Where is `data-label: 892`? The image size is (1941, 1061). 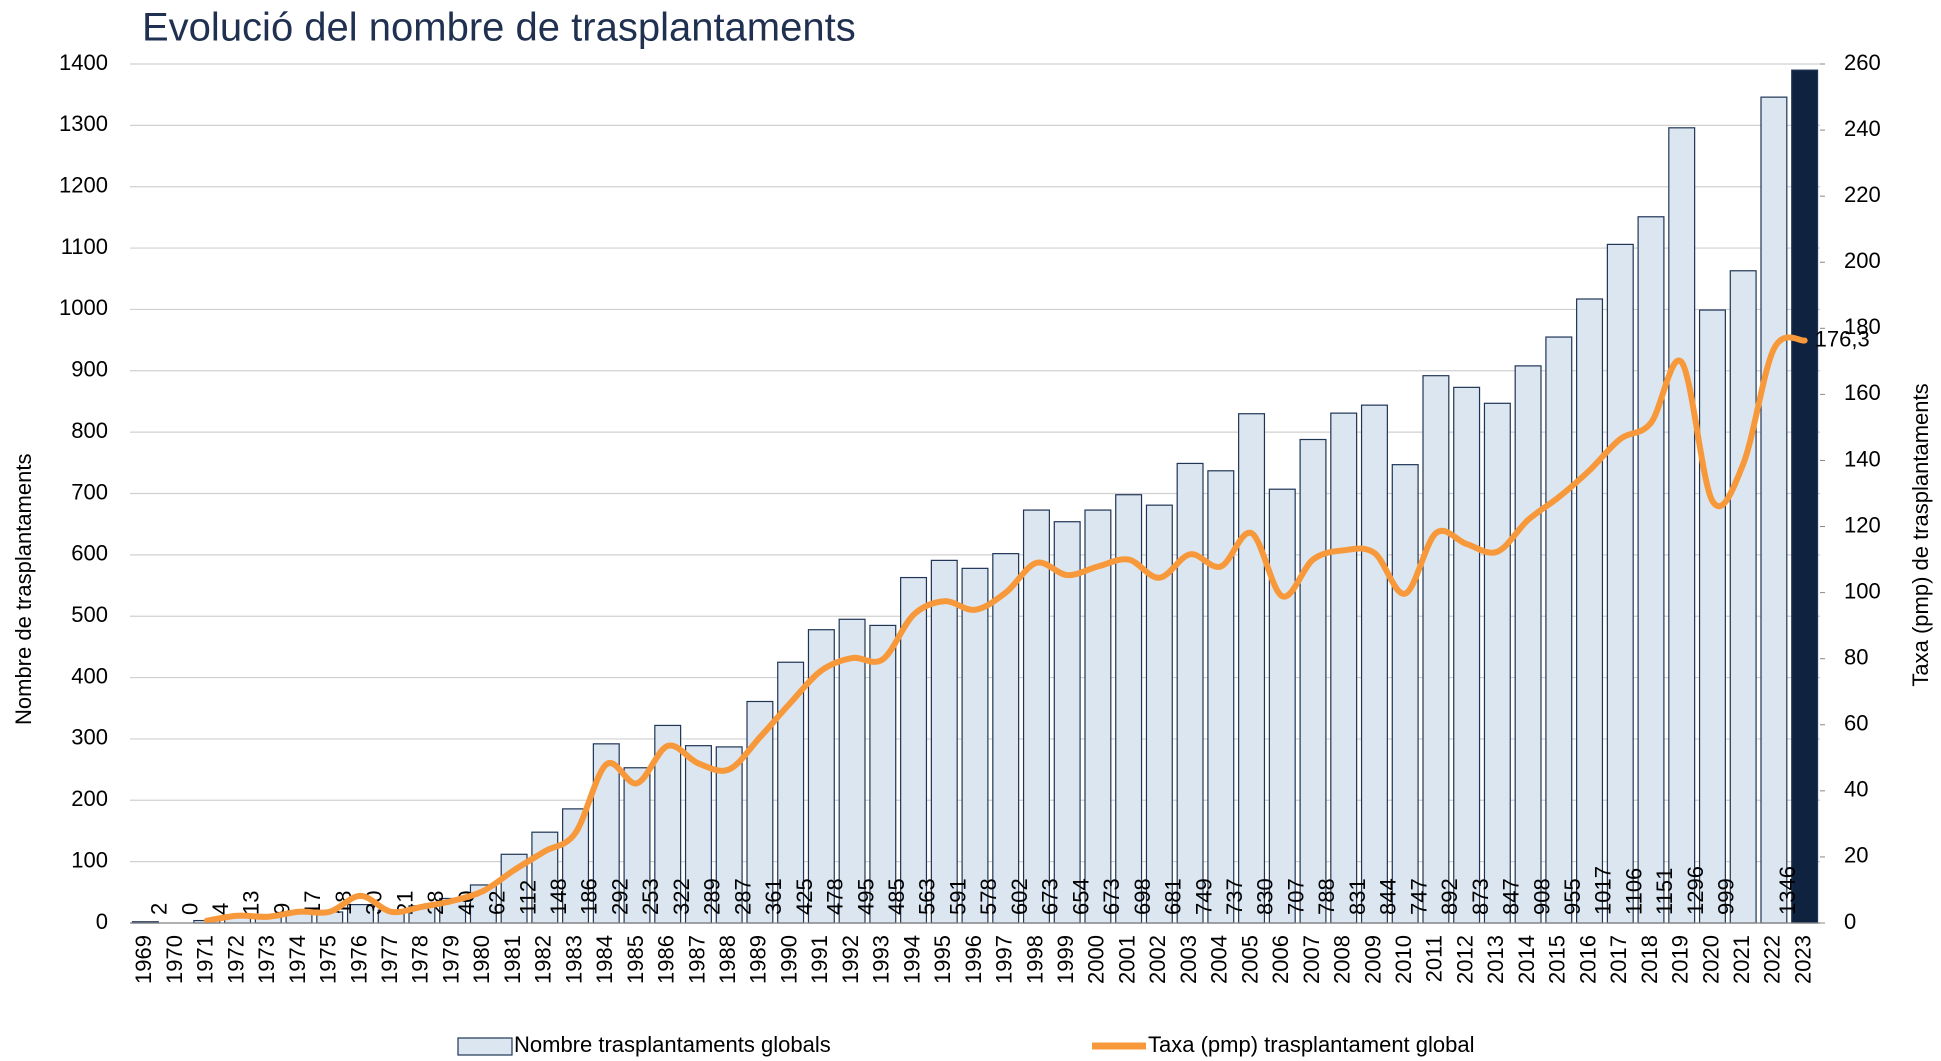
data-label: 892 is located at coordinates (1449, 896).